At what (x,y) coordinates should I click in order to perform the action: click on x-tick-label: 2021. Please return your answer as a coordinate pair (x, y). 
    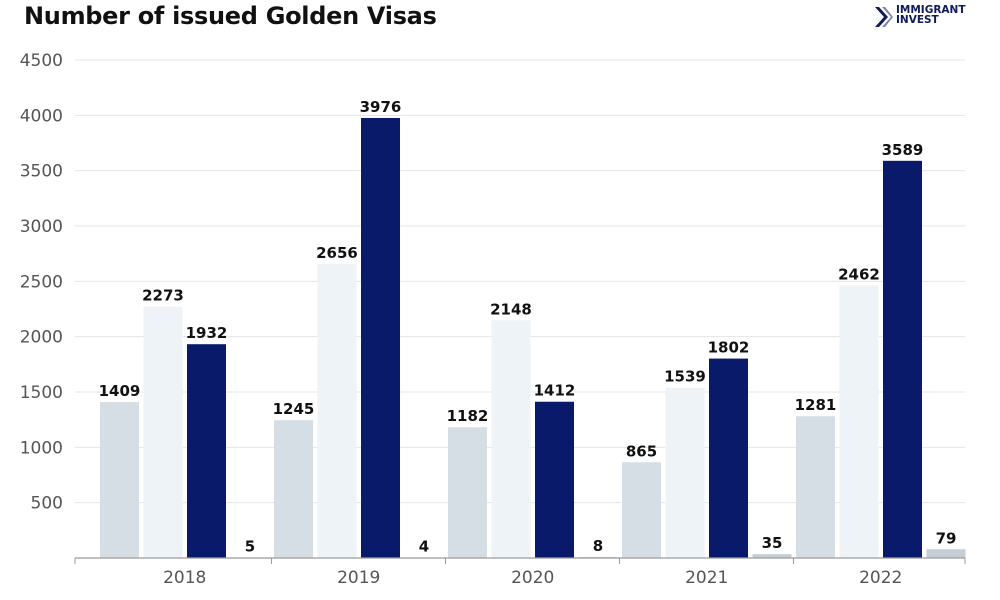
    Looking at the image, I should click on (706, 578).